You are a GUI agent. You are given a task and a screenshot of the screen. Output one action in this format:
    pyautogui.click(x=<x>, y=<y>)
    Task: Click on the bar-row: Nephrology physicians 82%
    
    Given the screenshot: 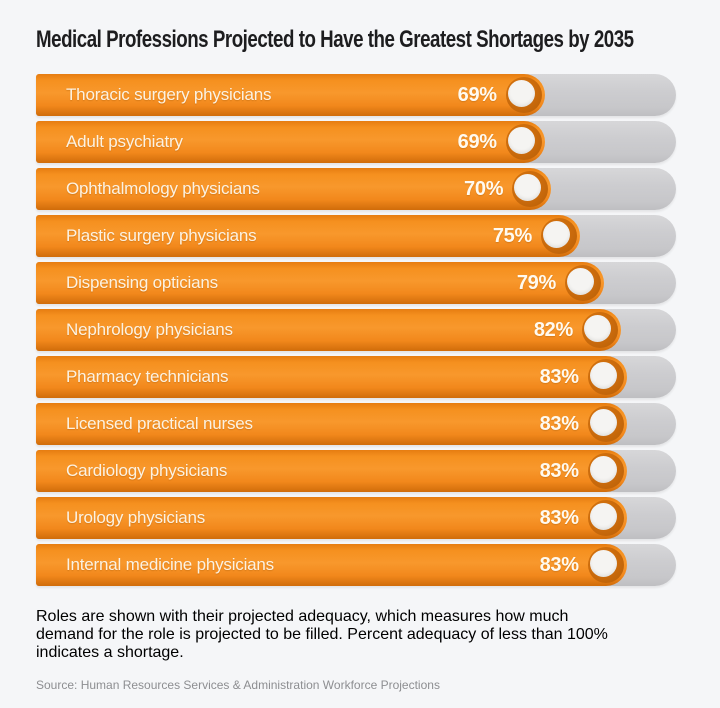 What is the action you would take?
    pyautogui.click(x=356, y=330)
    